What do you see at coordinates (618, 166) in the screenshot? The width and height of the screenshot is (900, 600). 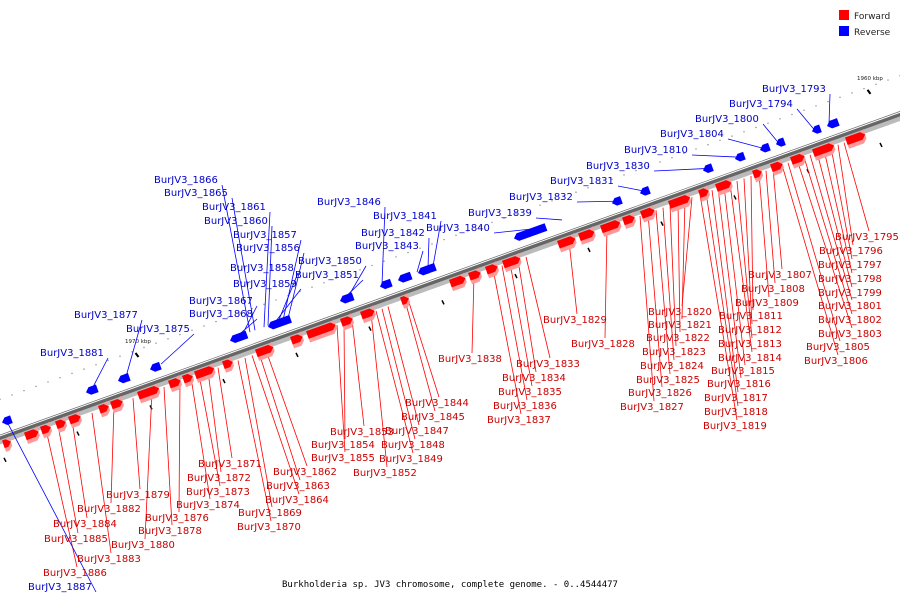 I see `gene-label: BurJV3_1830` at bounding box center [618, 166].